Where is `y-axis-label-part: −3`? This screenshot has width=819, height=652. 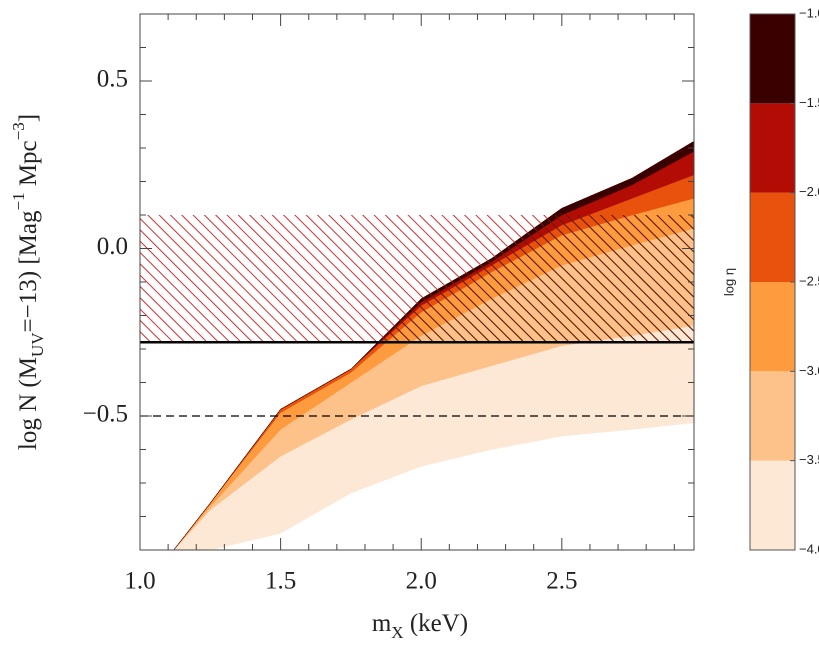
y-axis-label-part: −3 is located at coordinates (18, 131).